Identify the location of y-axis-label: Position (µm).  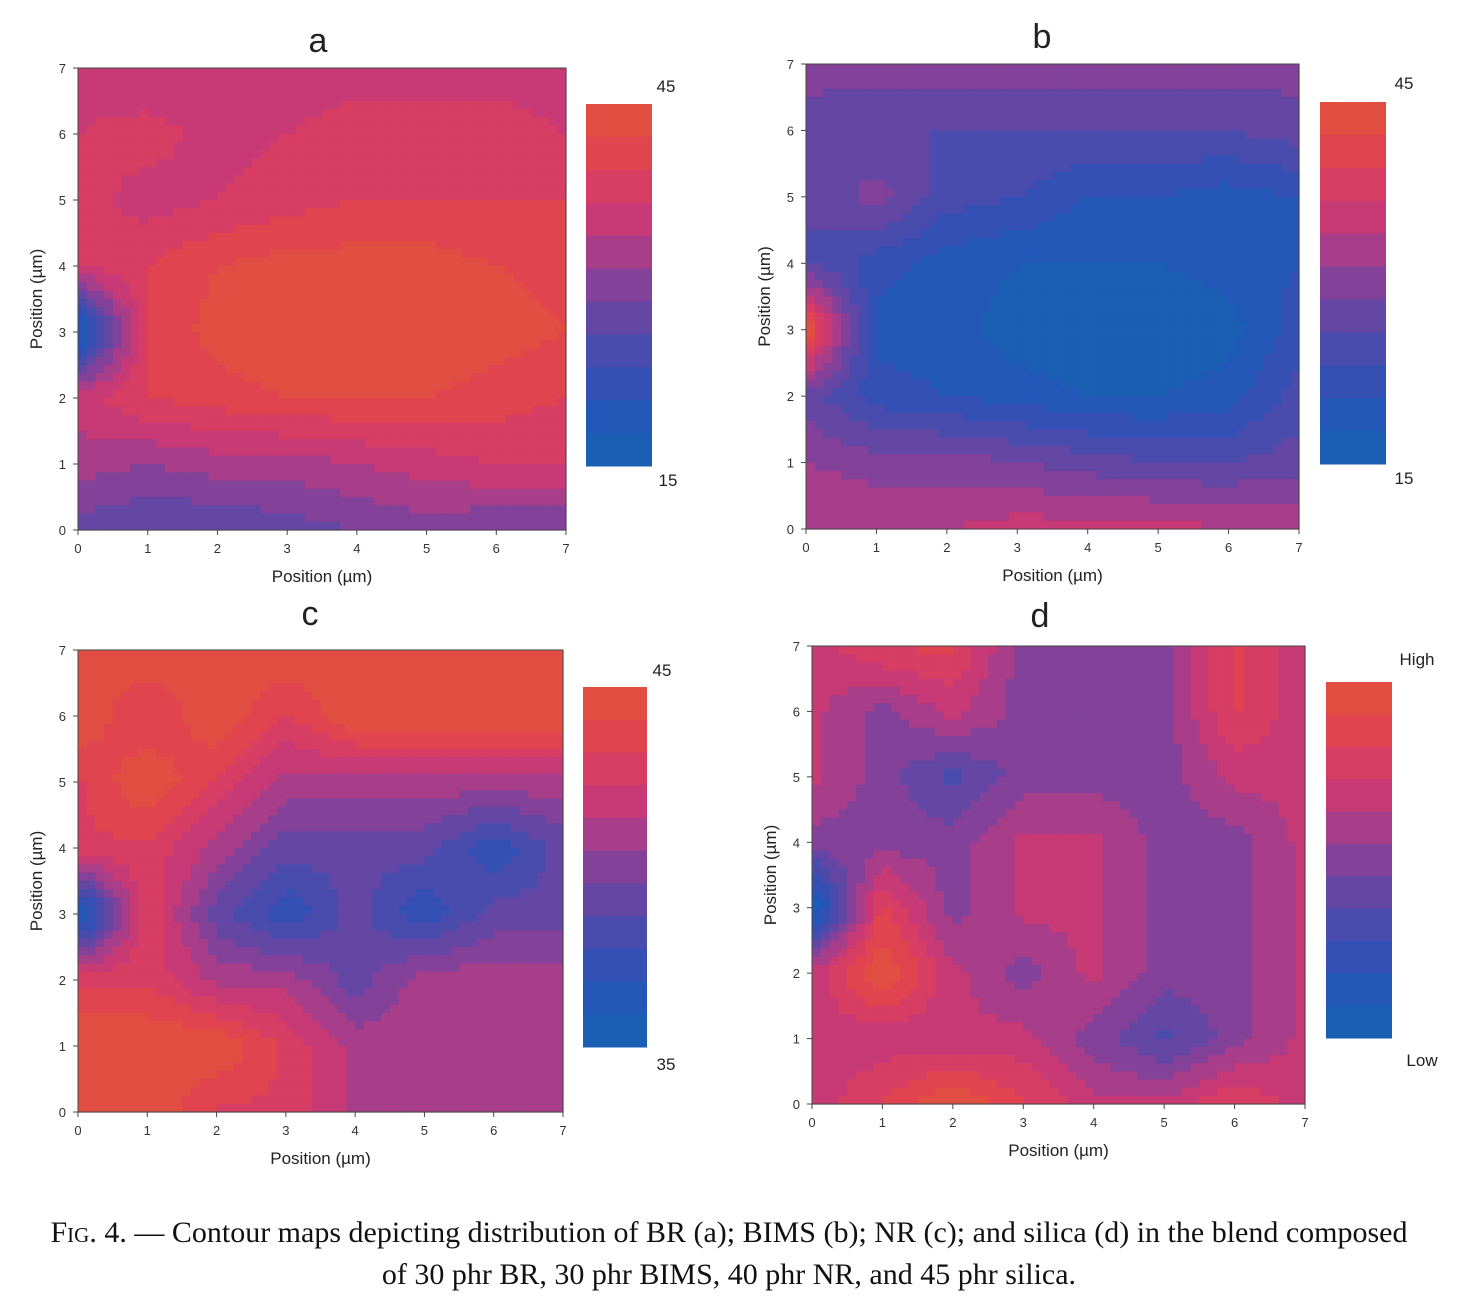
(36, 299).